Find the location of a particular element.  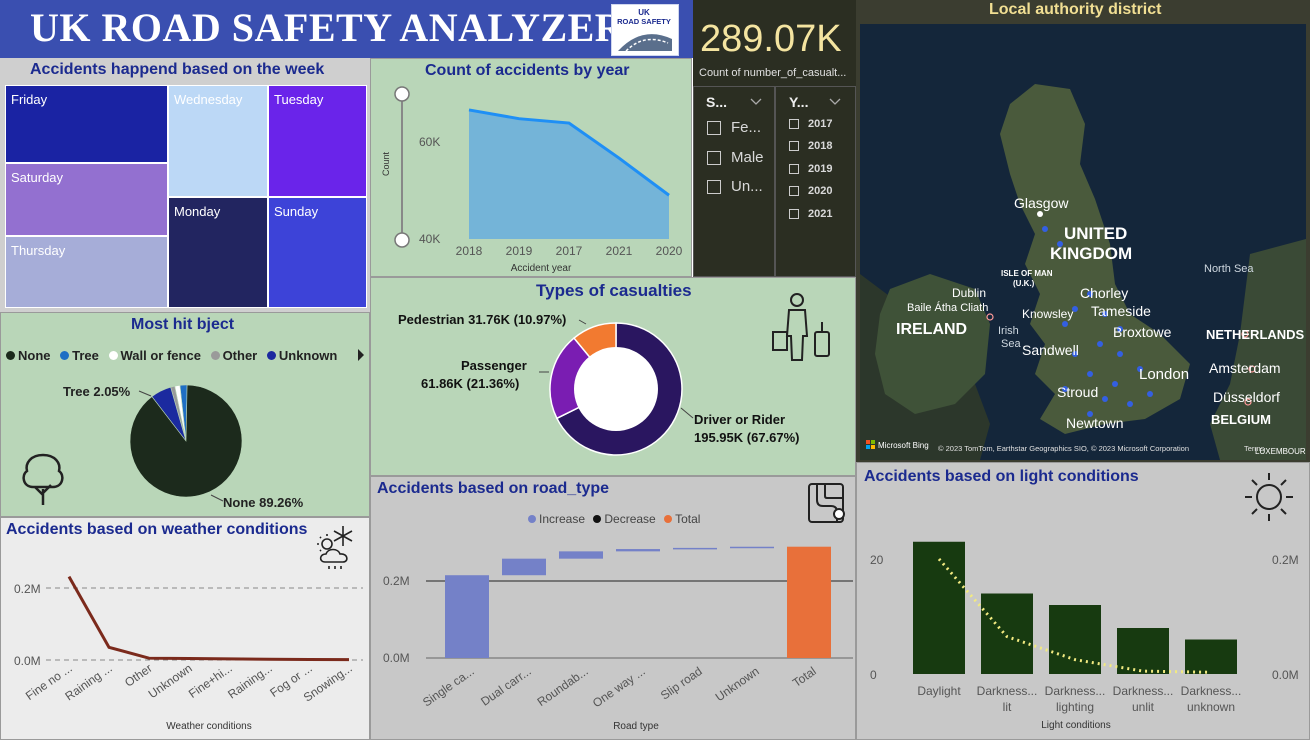

tree-icon is located at coordinates (43, 479).